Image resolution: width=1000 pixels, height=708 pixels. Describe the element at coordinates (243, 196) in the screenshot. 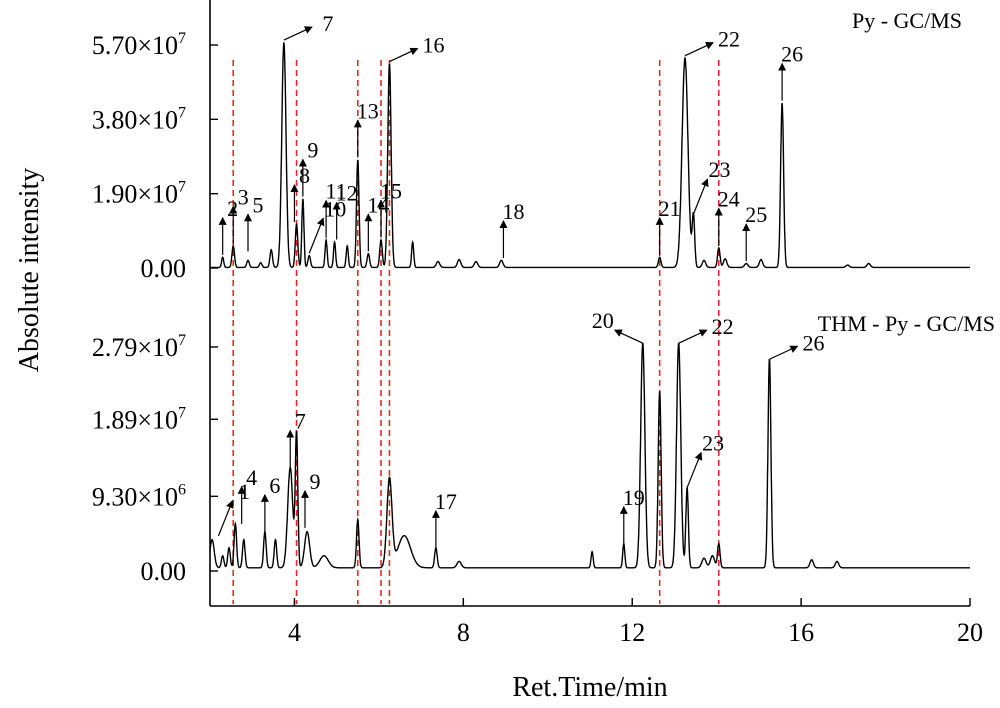

I see `peak-label: 3` at that location.